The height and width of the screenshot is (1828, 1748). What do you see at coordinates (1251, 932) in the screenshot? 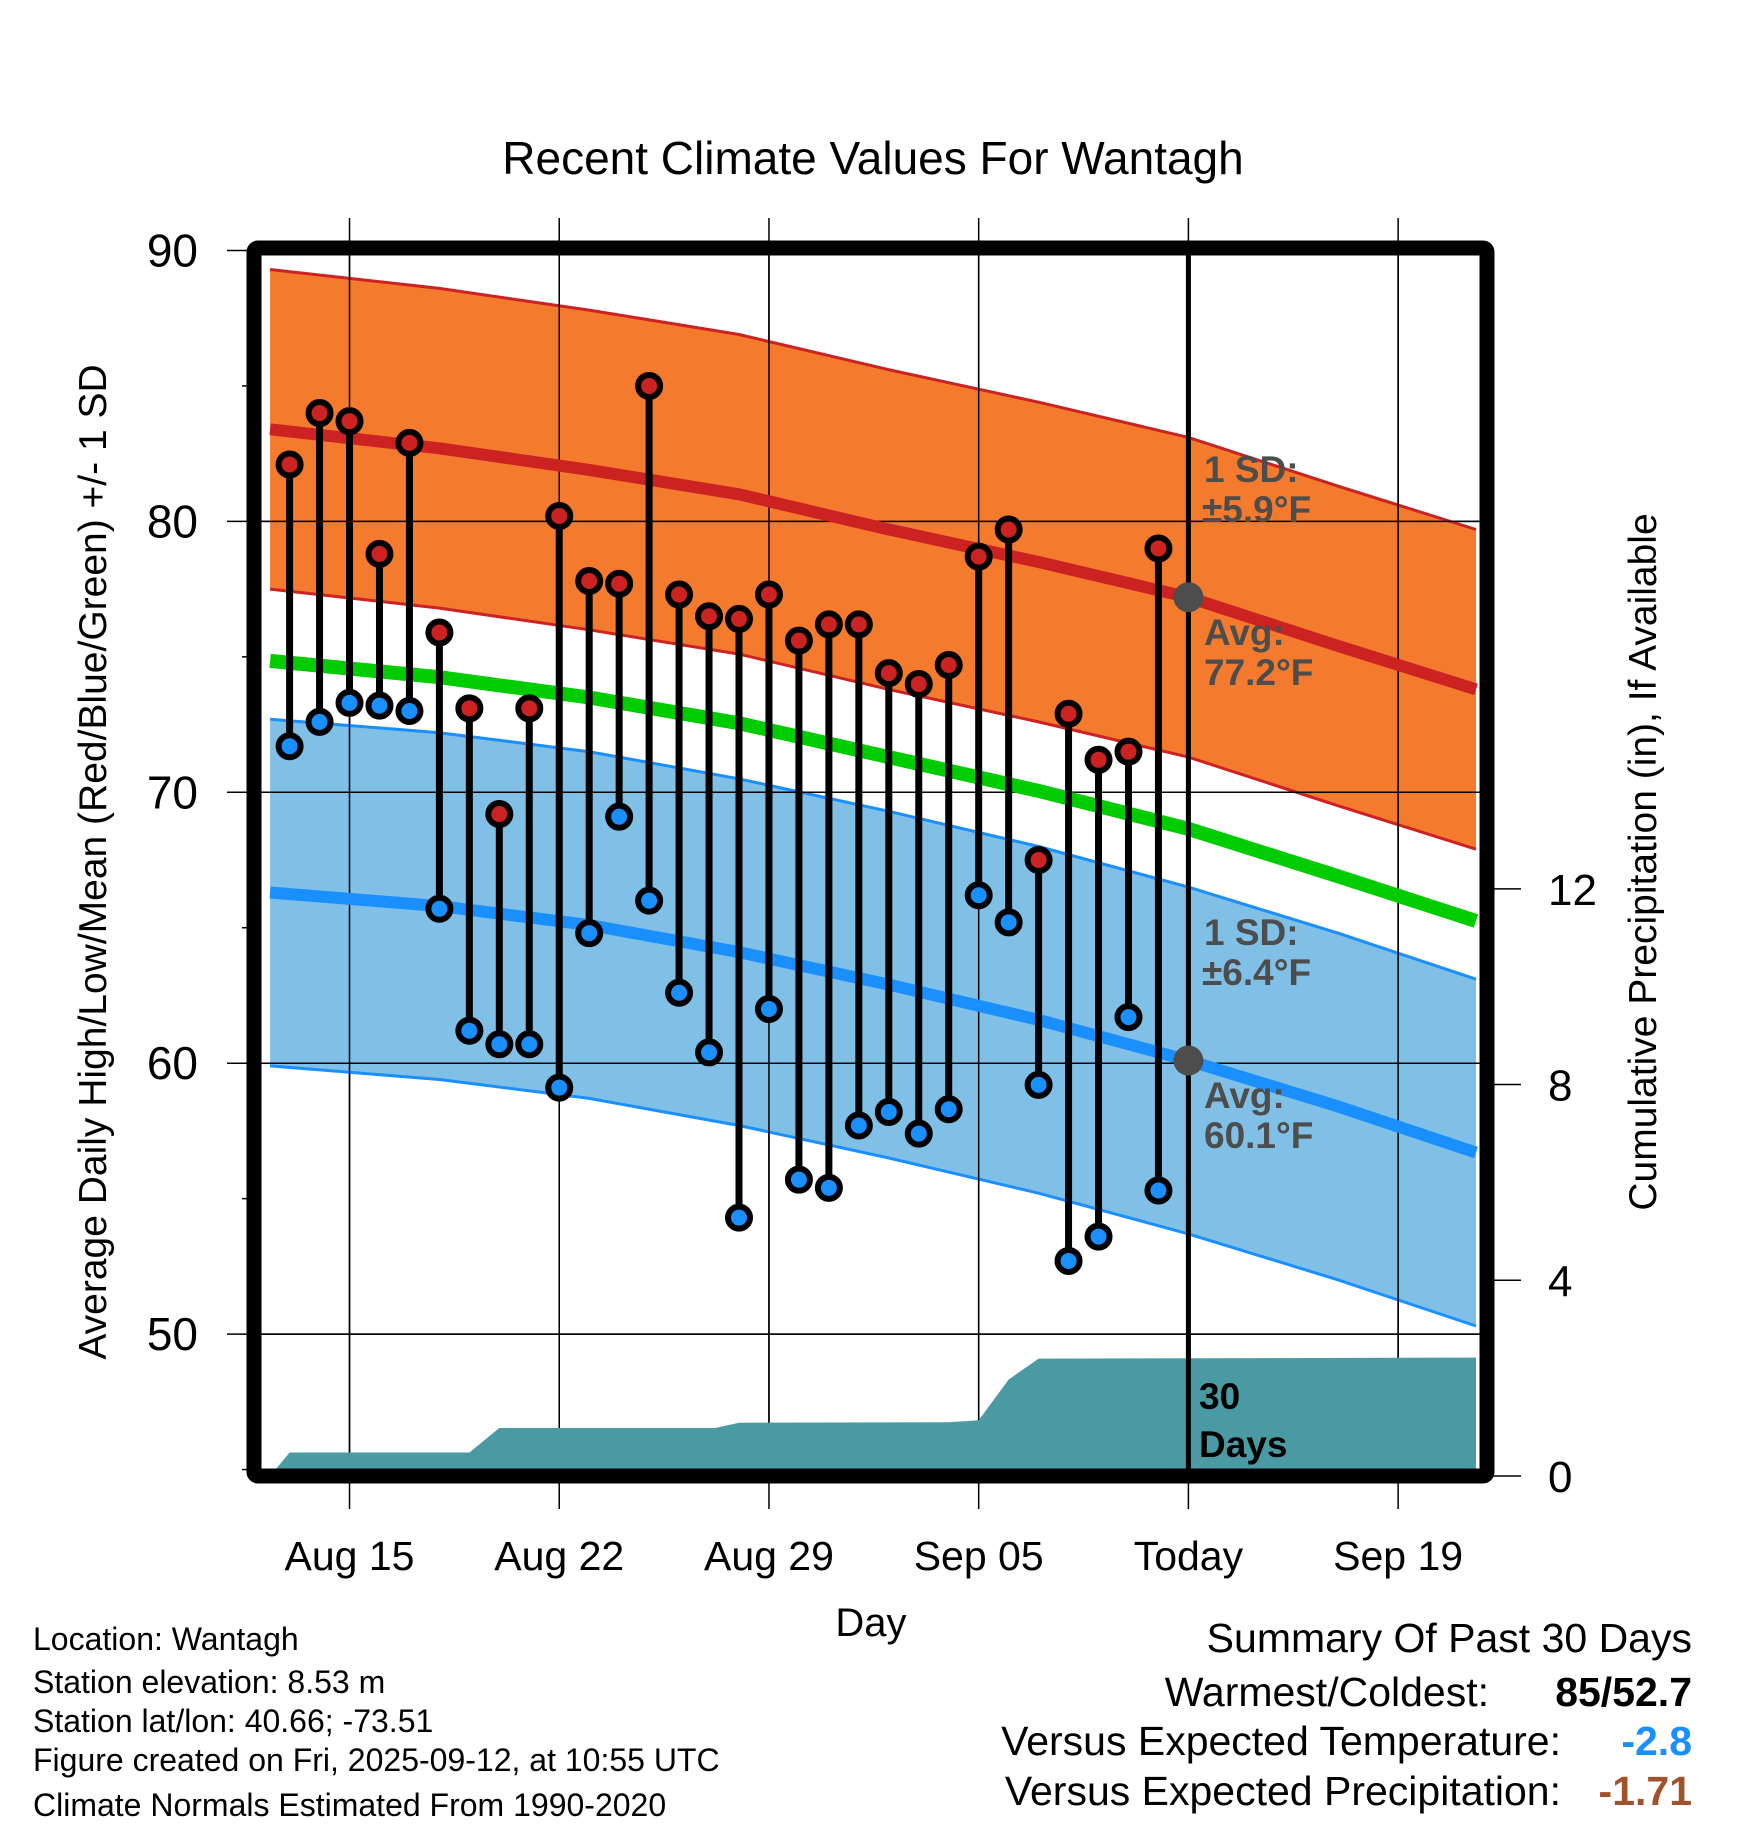
I see `low-sd-label: 1 SD:` at bounding box center [1251, 932].